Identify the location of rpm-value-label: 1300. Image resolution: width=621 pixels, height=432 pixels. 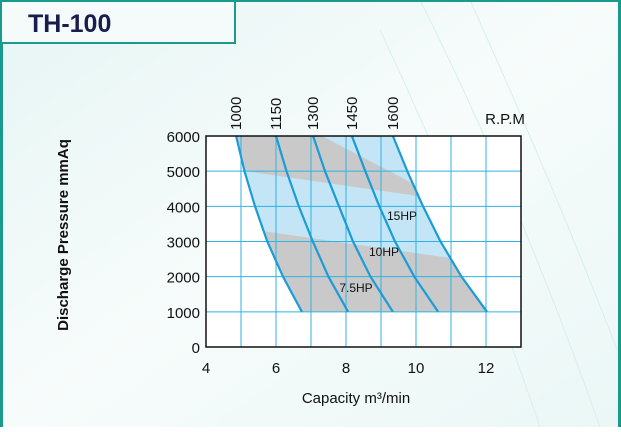
(313, 113).